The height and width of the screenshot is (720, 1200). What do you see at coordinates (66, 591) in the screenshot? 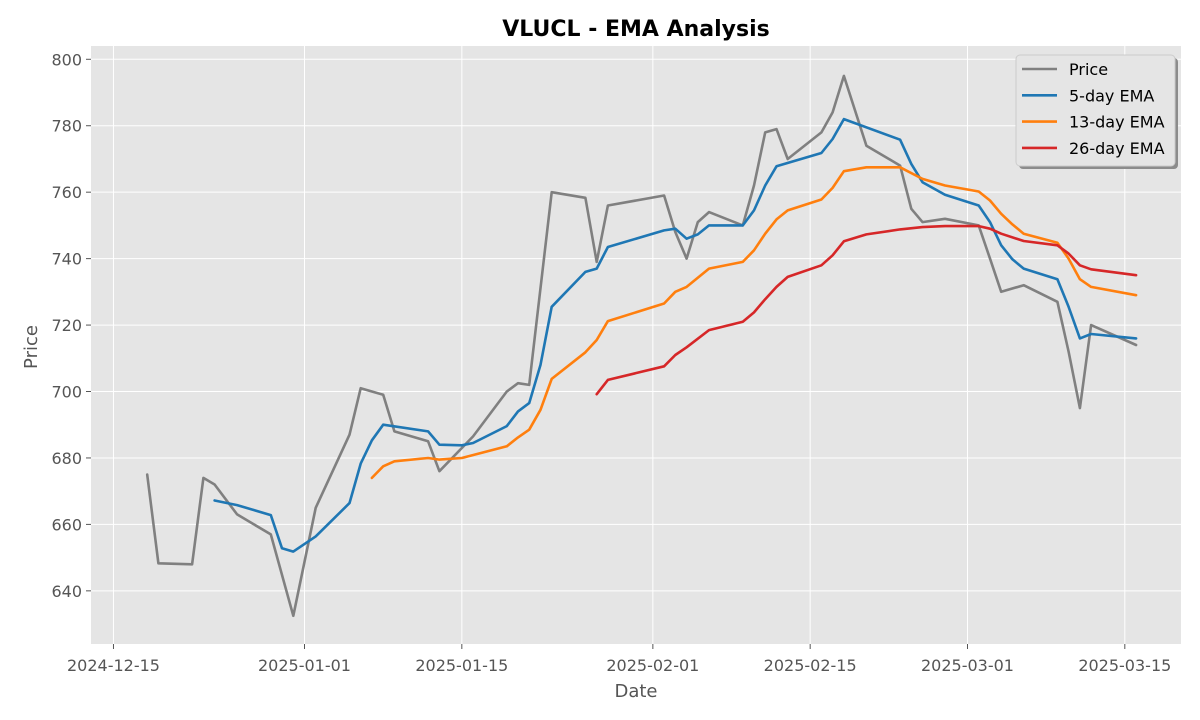
I see `y-tick-label: 640` at bounding box center [66, 591].